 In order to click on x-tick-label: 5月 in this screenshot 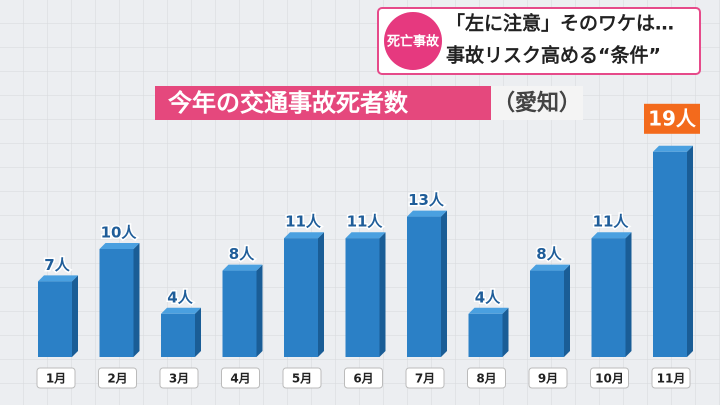, I will do `click(302, 379)`.